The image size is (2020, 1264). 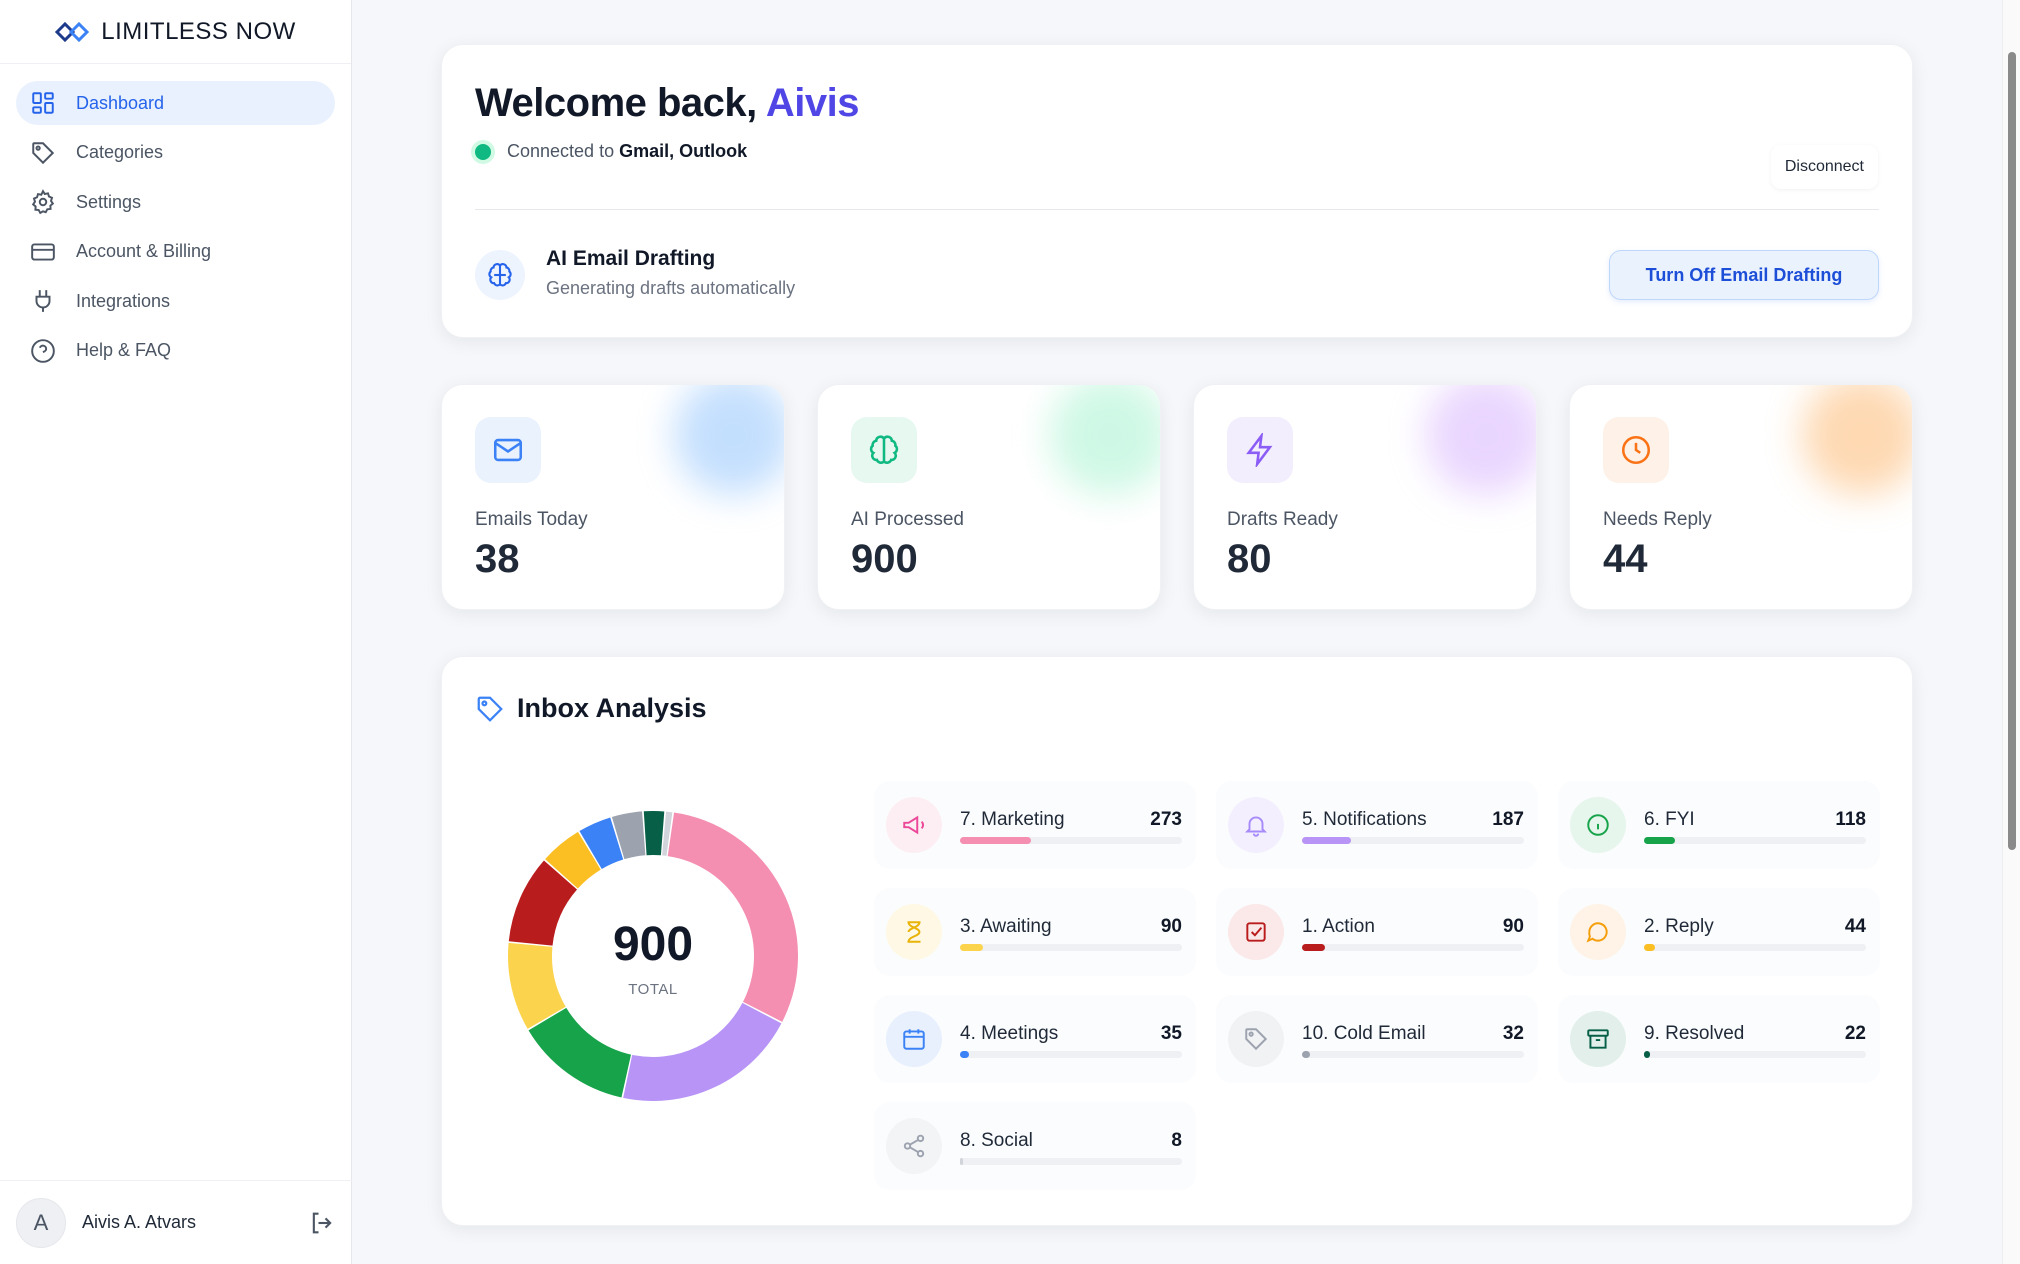 I want to click on stat-label: Emails Today, so click(x=531, y=519).